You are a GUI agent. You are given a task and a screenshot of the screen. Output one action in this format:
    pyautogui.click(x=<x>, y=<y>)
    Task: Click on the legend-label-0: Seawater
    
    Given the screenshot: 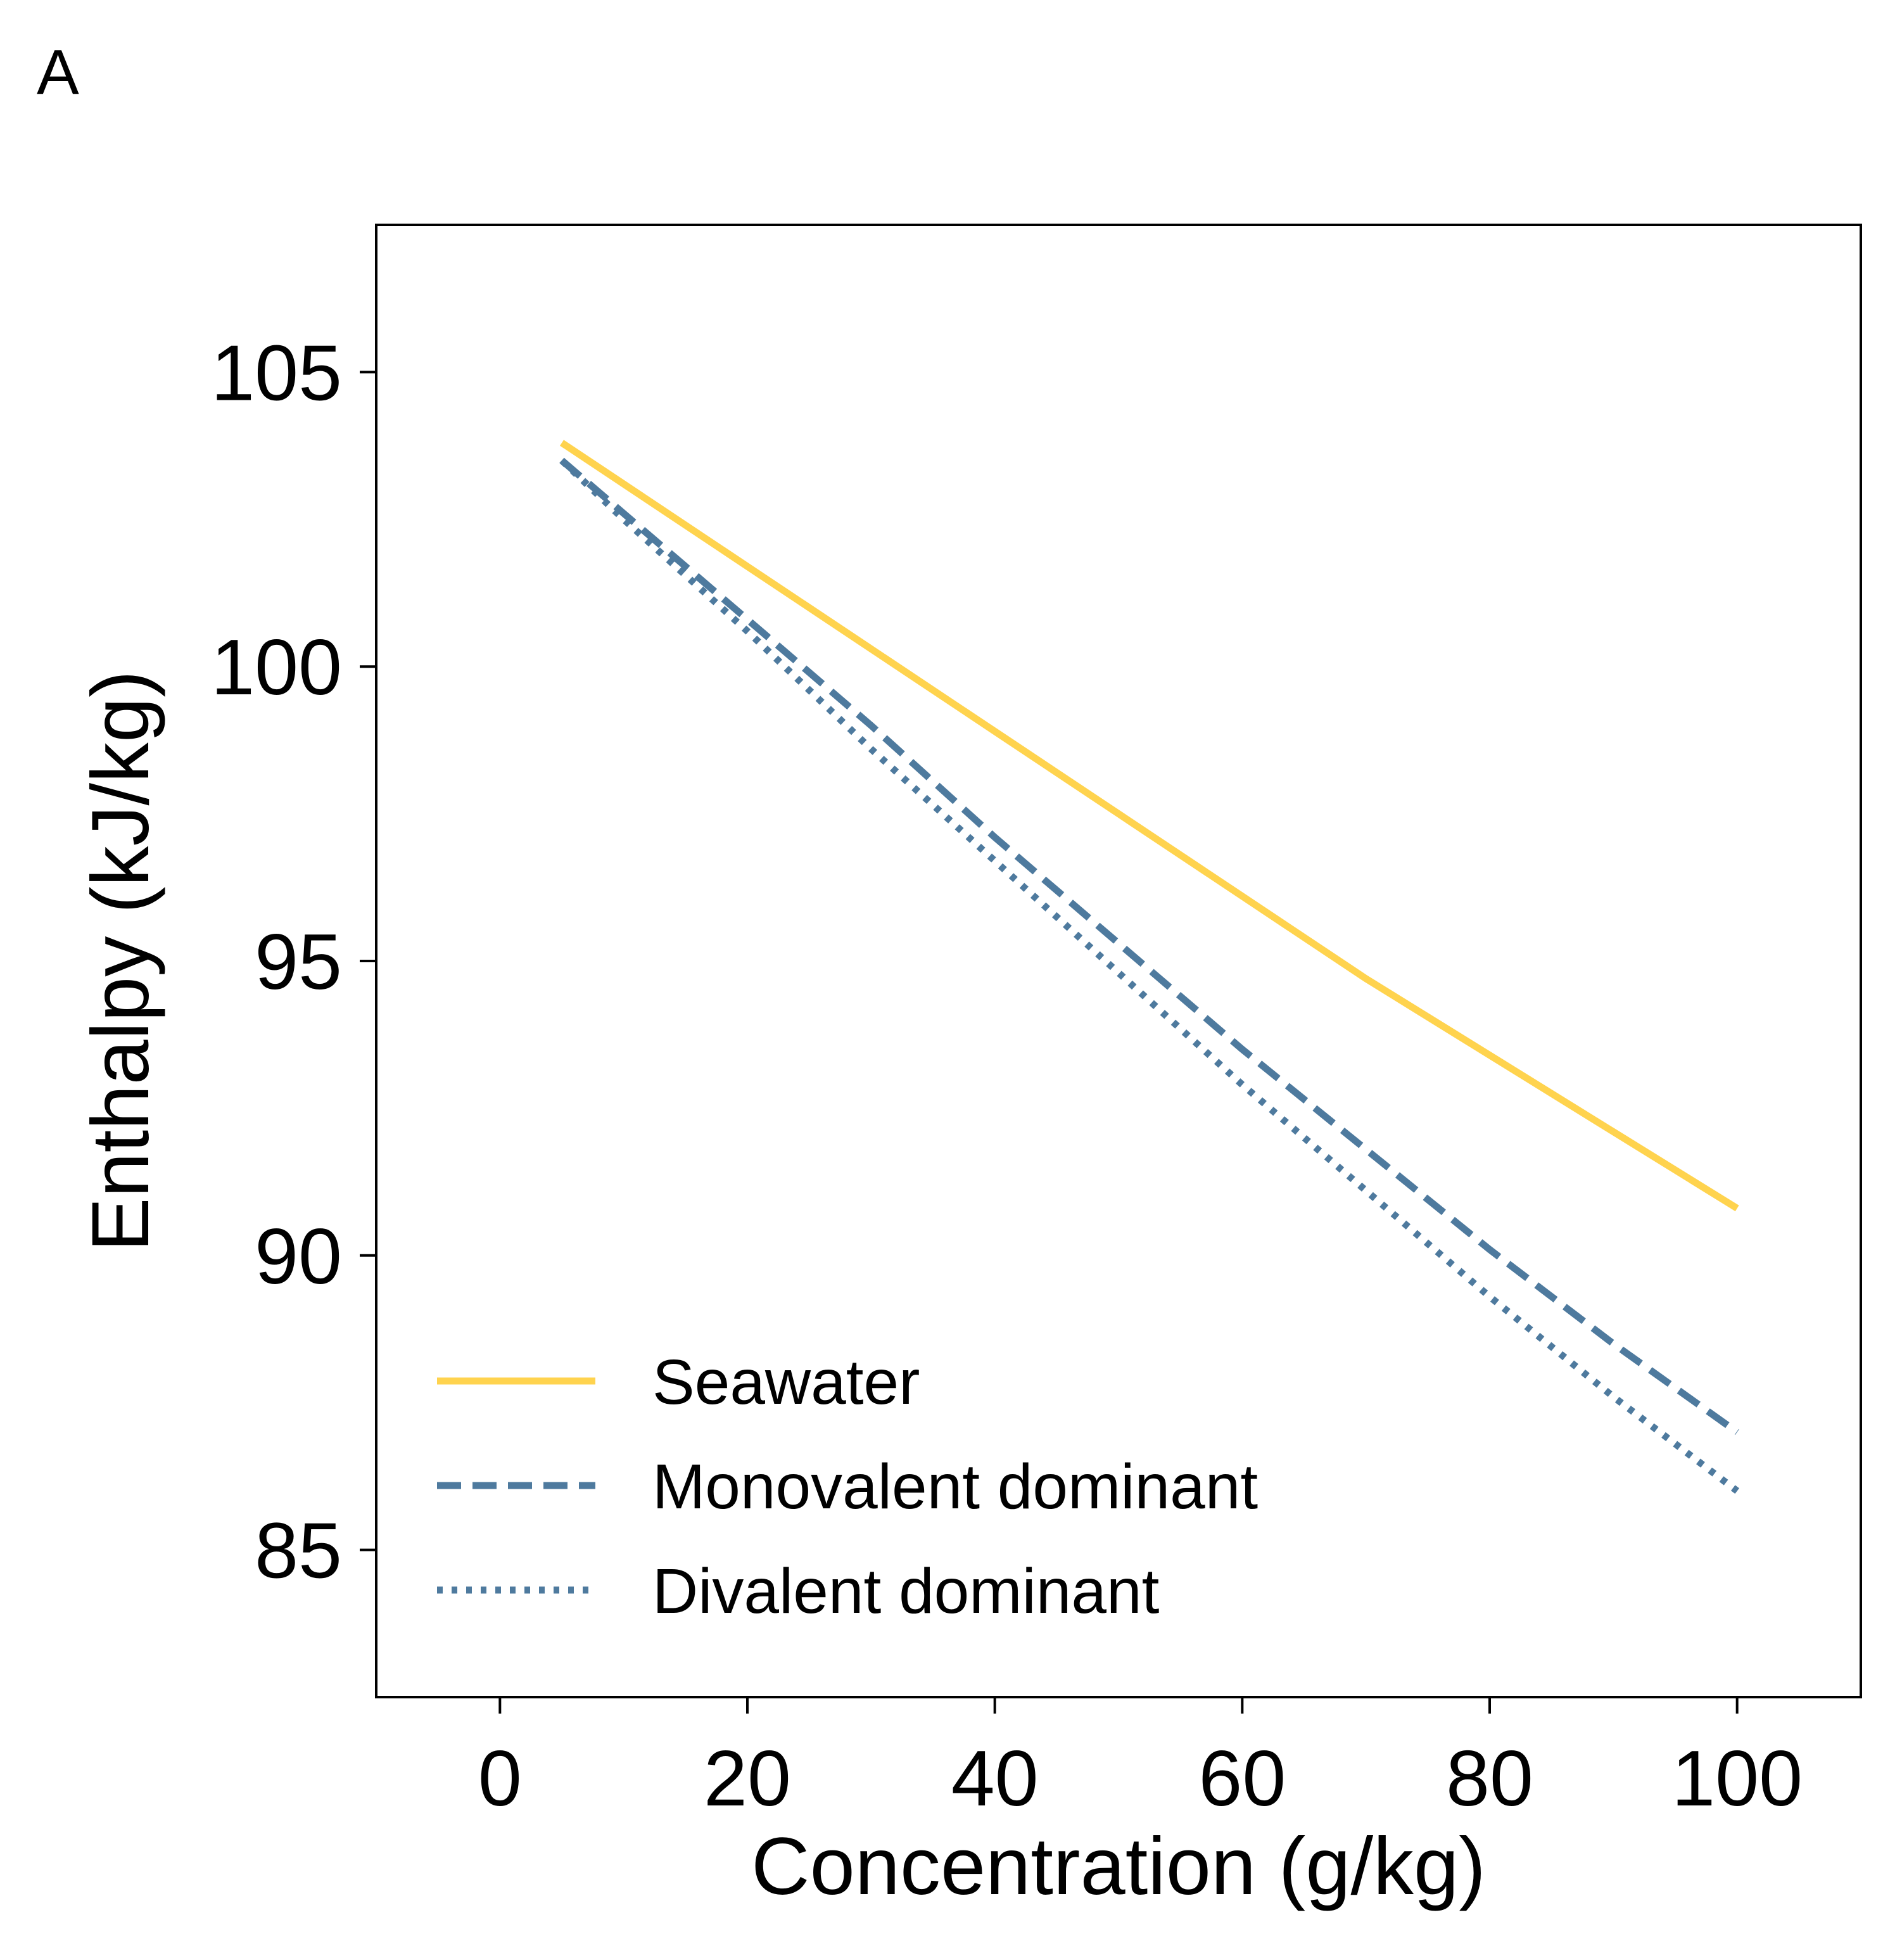 What is the action you would take?
    pyautogui.click(x=786, y=1382)
    